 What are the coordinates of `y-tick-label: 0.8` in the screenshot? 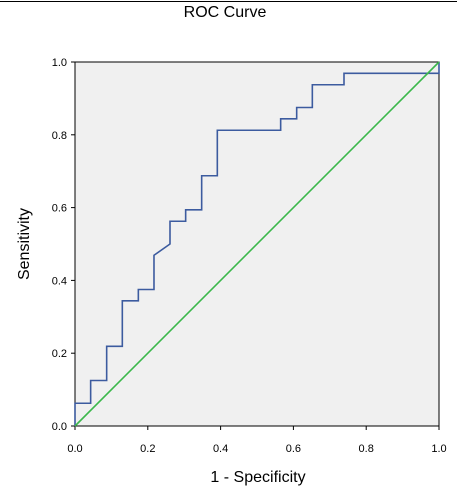 It's located at (59, 136).